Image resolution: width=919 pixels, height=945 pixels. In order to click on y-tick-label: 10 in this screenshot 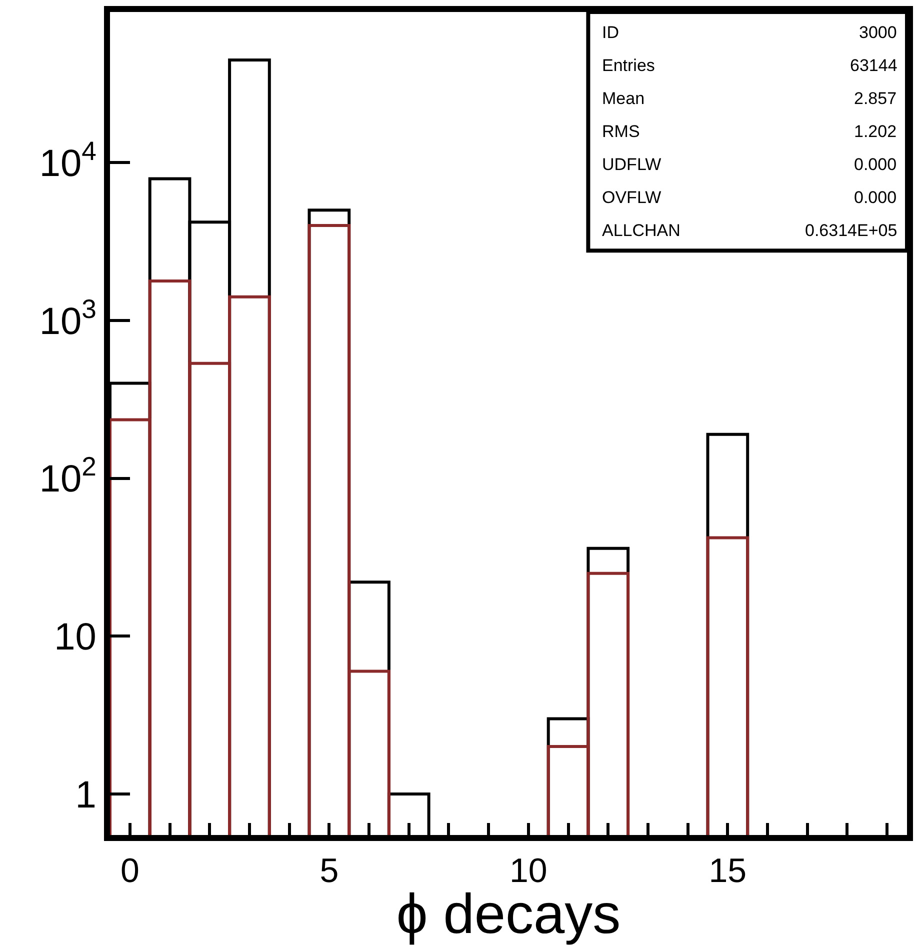, I will do `click(75, 637)`.